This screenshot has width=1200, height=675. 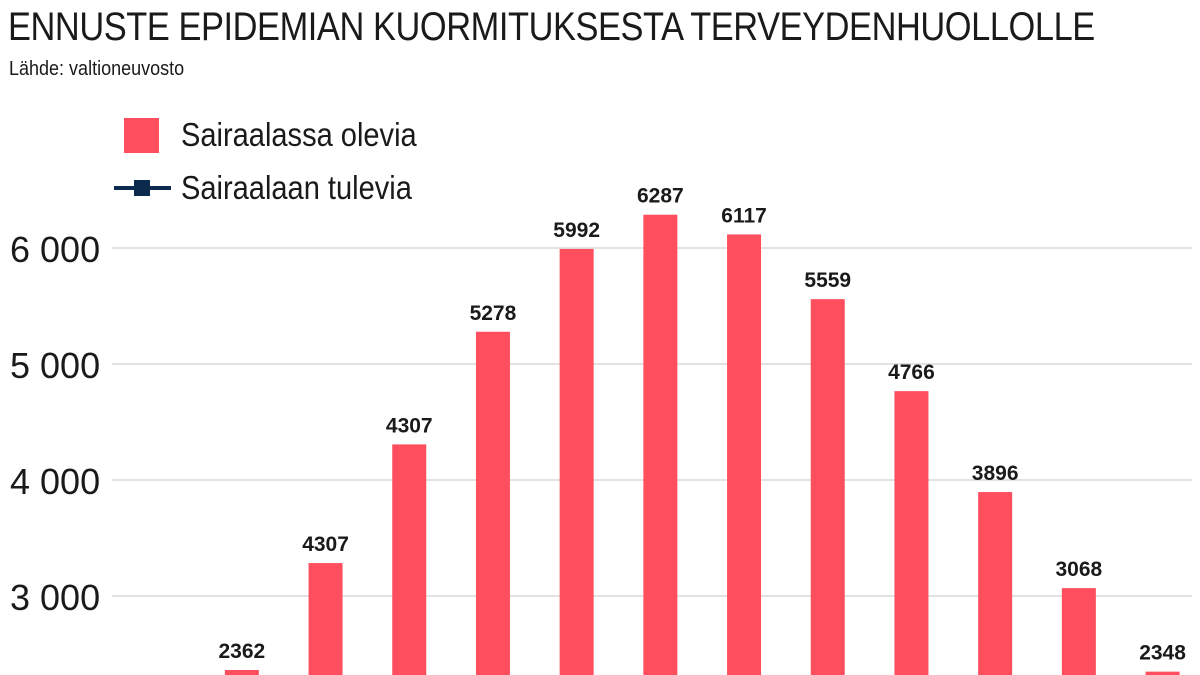 What do you see at coordinates (141, 135) in the screenshot?
I see `legend-bar-swatch` at bounding box center [141, 135].